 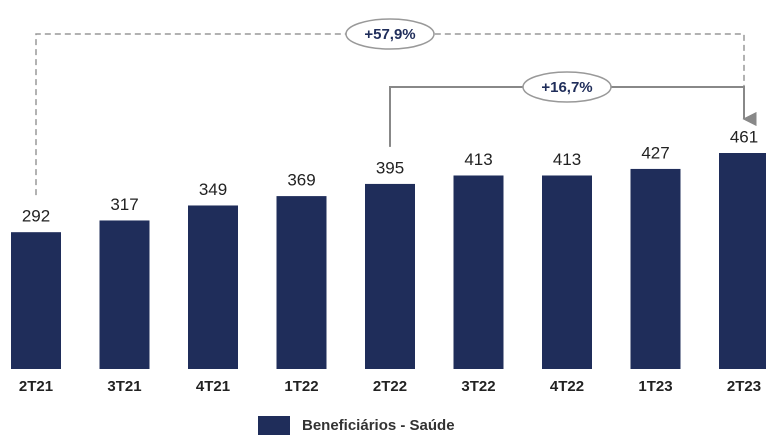 What do you see at coordinates (567, 386) in the screenshot?
I see `x-tick-label: 4T22` at bounding box center [567, 386].